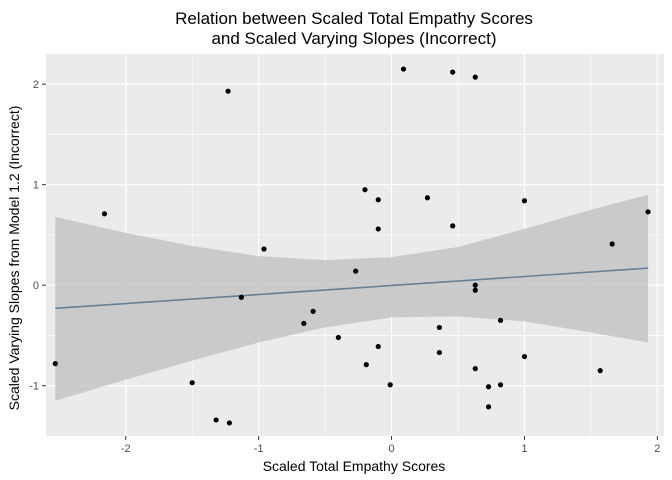  What do you see at coordinates (524, 449) in the screenshot?
I see `x-tick-label: 1` at bounding box center [524, 449].